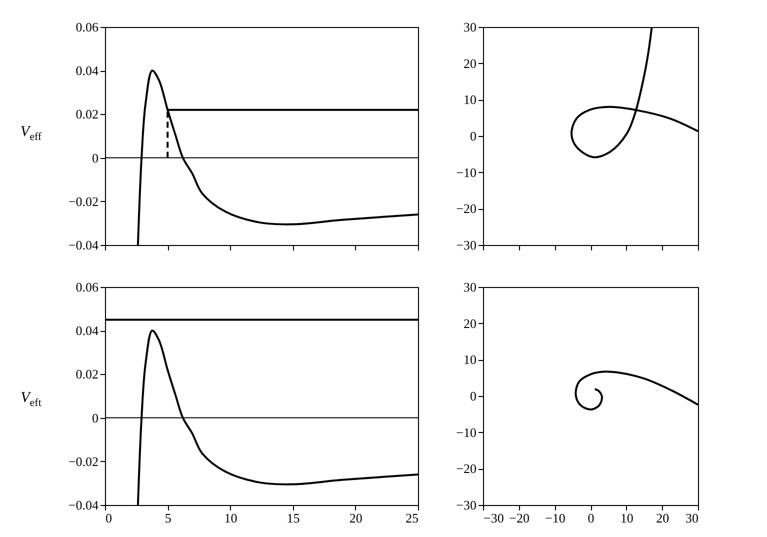  Describe the element at coordinates (168, 517) in the screenshot. I see `x-tick-label: 5` at that location.